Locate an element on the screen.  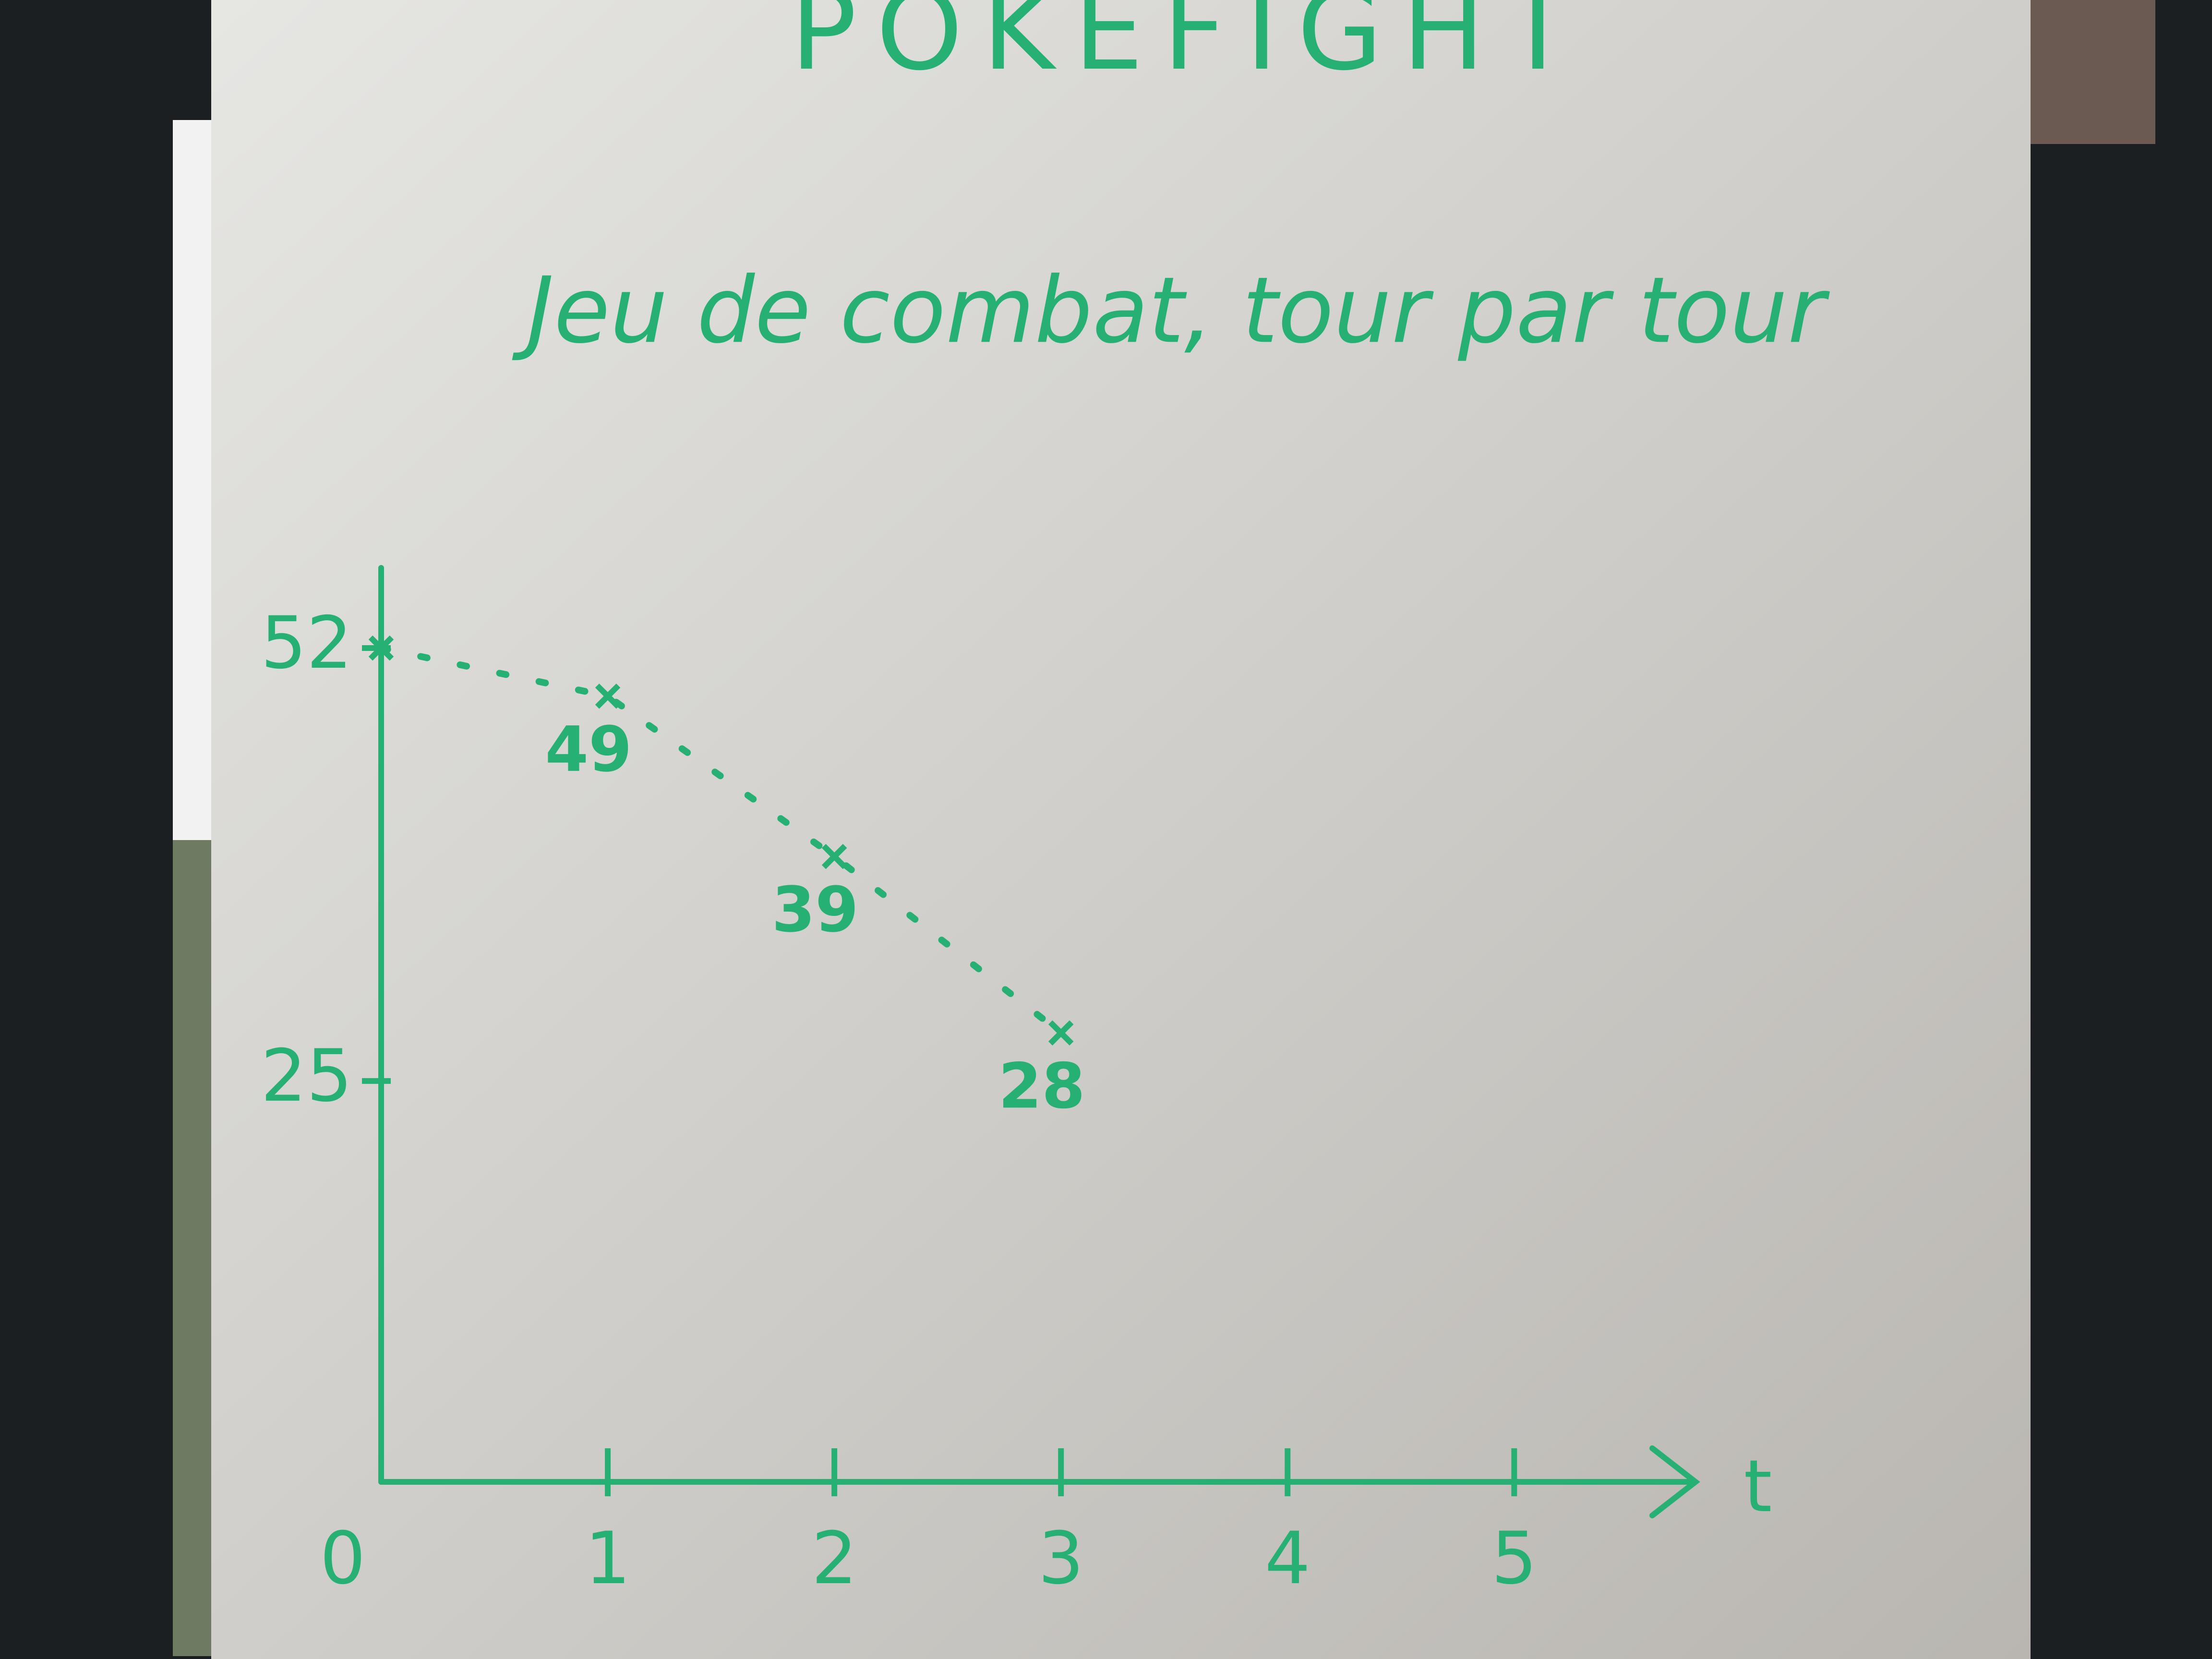
x-tick-label: 4 is located at coordinates (1287, 1558).